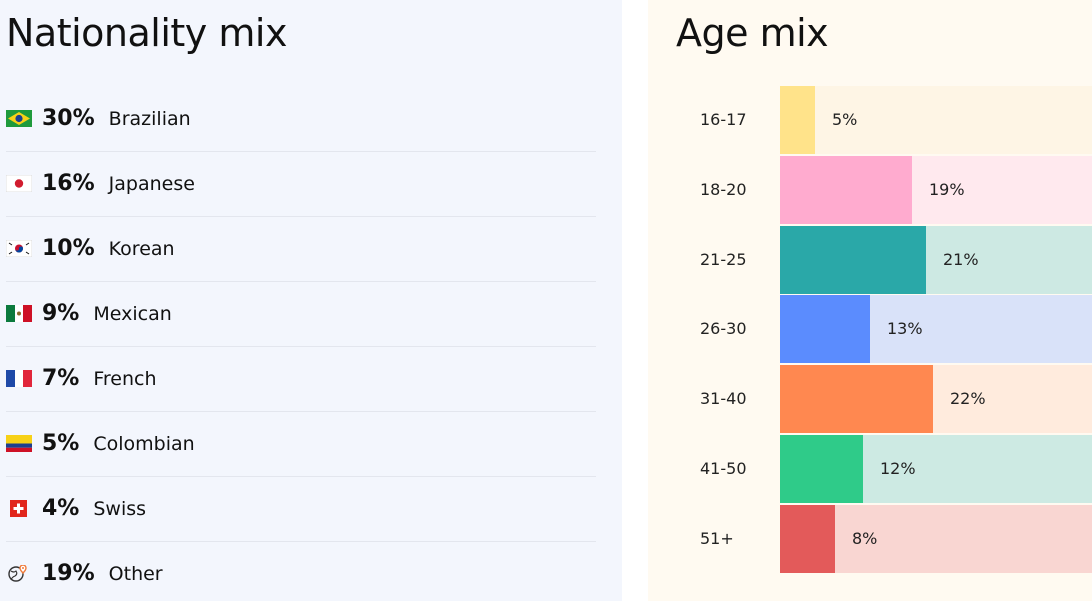 Image resolution: width=1092 pixels, height=606 pixels. Describe the element at coordinates (898, 468) in the screenshot. I see `age-bar-value: 12%` at that location.